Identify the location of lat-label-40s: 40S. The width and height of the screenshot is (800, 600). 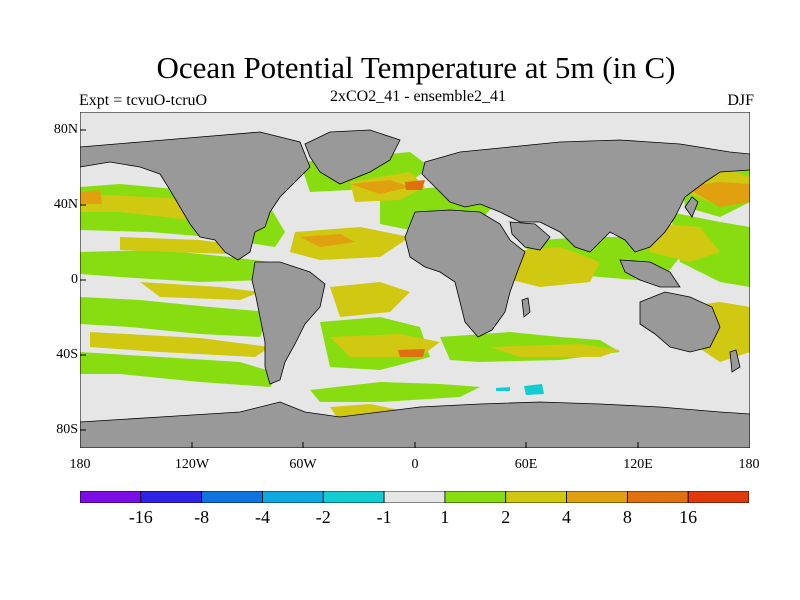
(67, 354).